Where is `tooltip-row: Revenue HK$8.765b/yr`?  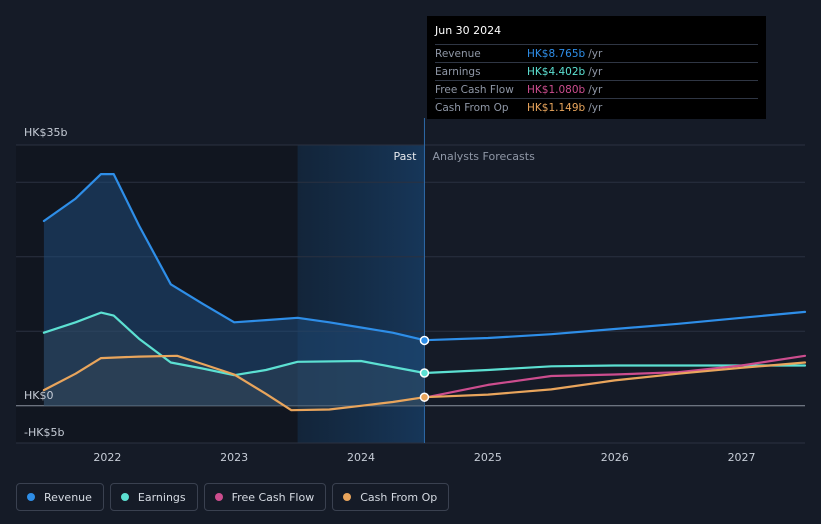
tooltip-row: Revenue HK$8.765b/yr is located at coordinates (596, 53).